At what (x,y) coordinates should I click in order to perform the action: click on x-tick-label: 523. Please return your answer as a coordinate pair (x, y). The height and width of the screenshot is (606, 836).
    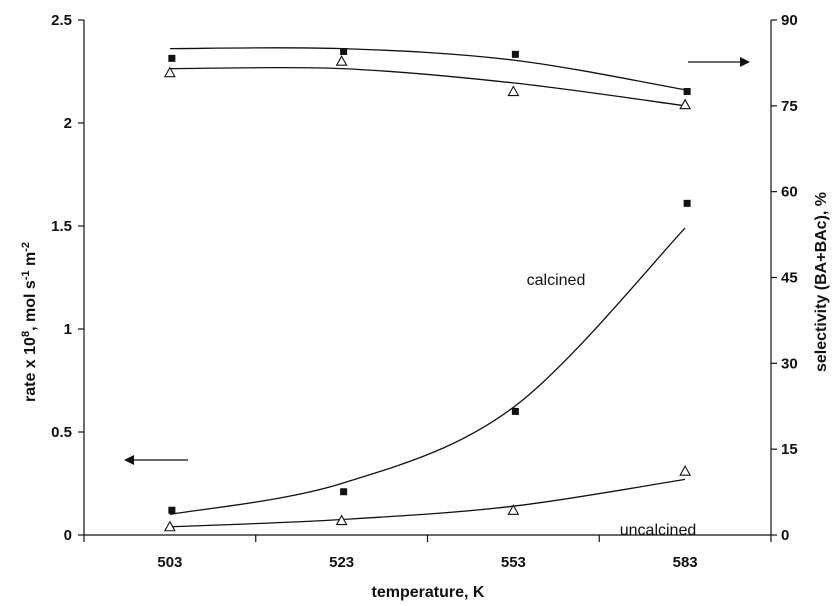
    Looking at the image, I should click on (341, 562).